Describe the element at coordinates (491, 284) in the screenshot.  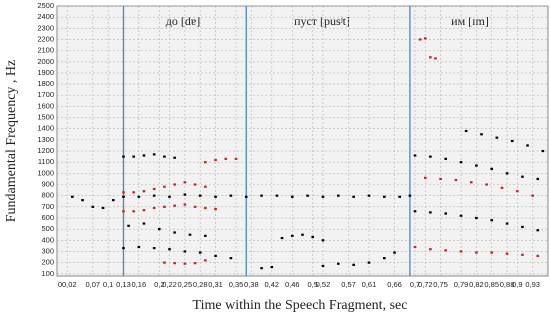
I see `x-tick-label: 0,85` at that location.